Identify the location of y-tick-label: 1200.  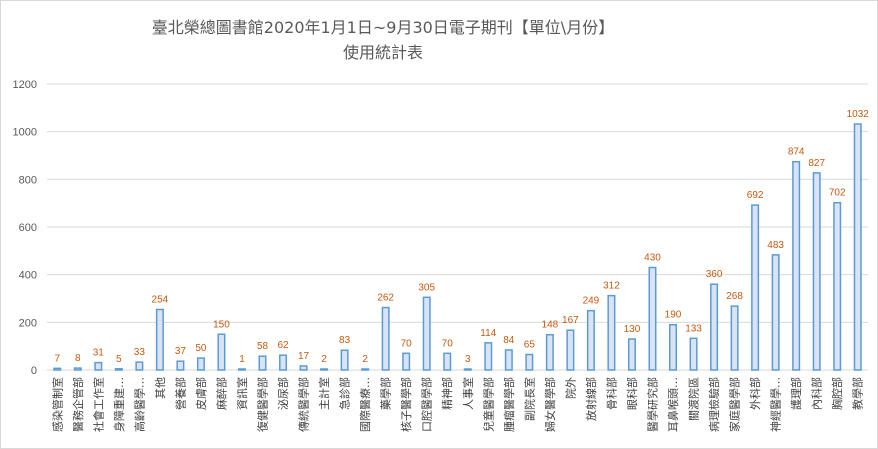
(25, 85).